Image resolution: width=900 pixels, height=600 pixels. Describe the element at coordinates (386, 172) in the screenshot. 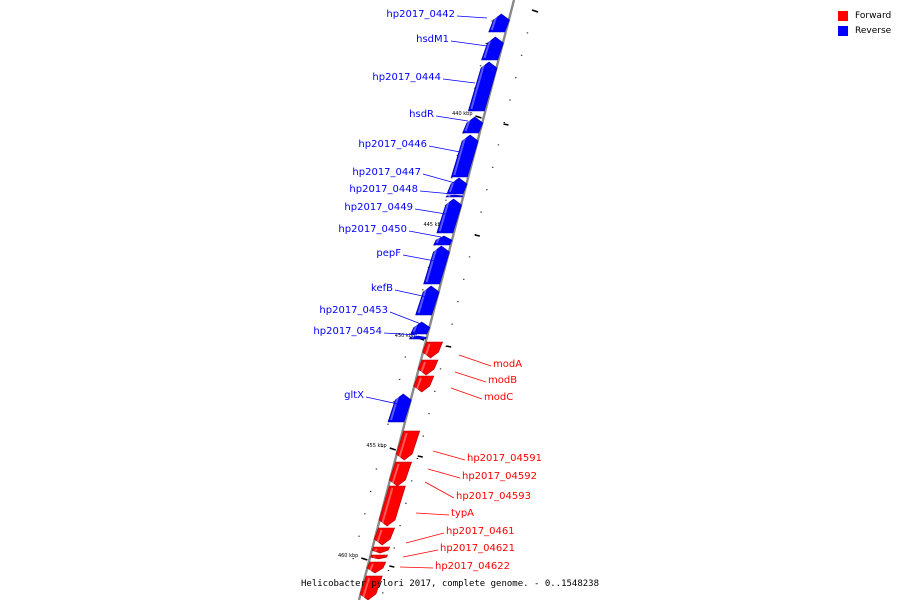

I see `gene-label-hp2017_0447: hp2017_0447` at that location.